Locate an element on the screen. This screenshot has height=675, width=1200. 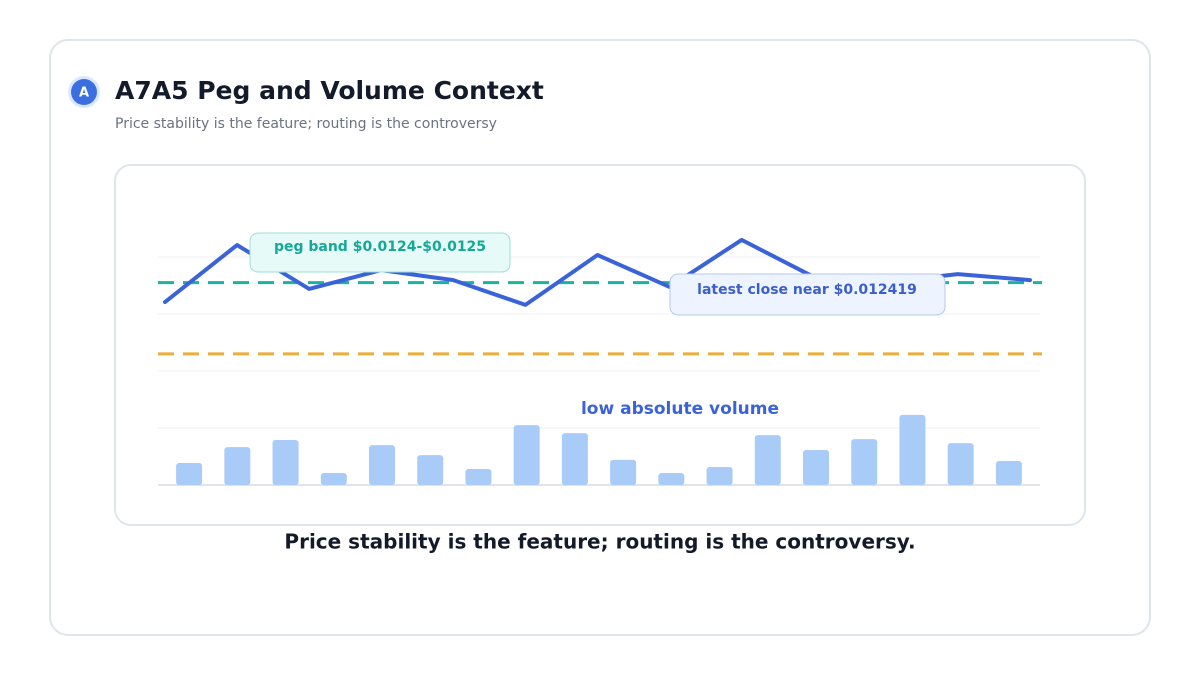
annotation: latest close near $0.012419 is located at coordinates (807, 290).